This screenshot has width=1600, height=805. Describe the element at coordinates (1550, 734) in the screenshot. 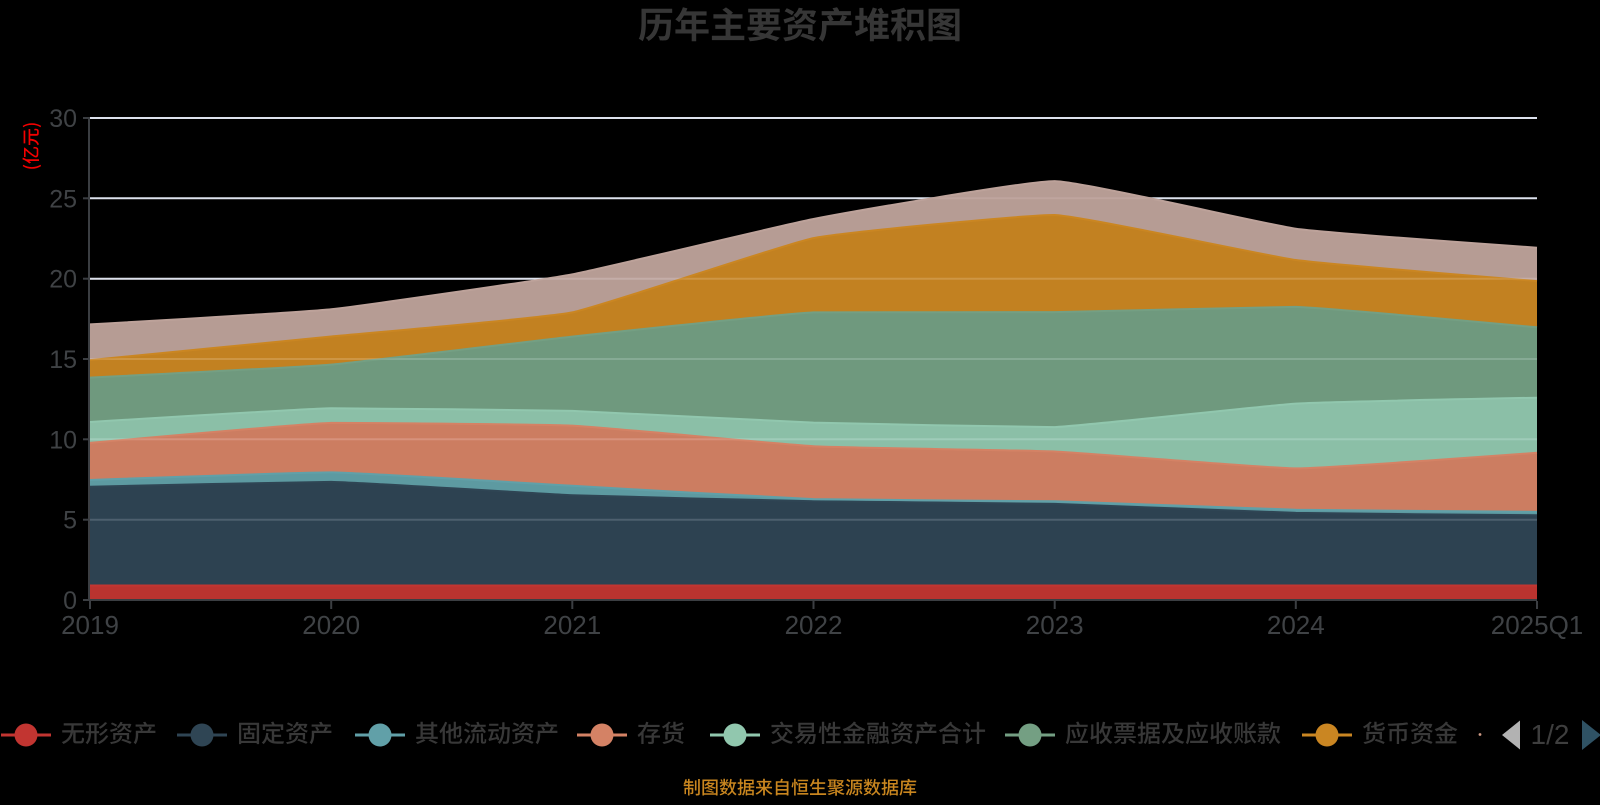

I see `svg-text: 1/2` at that location.